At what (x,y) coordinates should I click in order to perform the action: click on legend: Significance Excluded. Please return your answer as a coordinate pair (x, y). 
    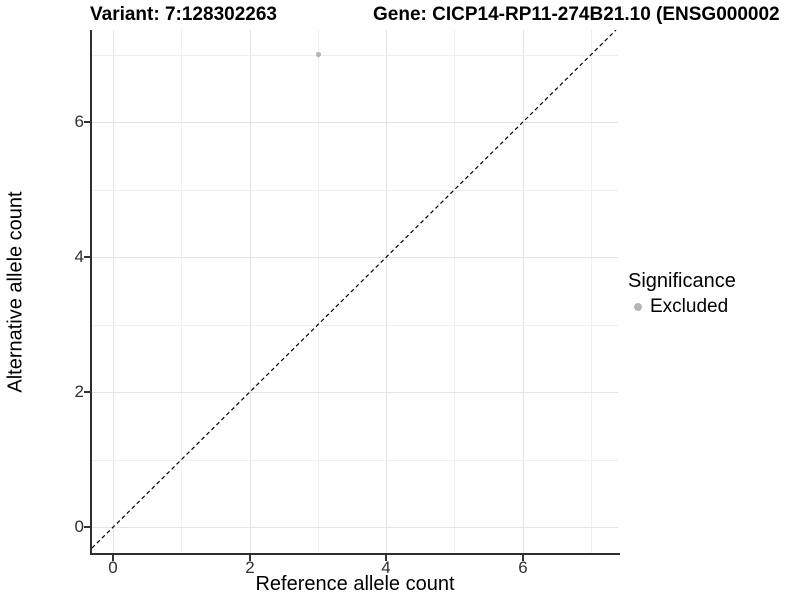
    Looking at the image, I should click on (682, 294).